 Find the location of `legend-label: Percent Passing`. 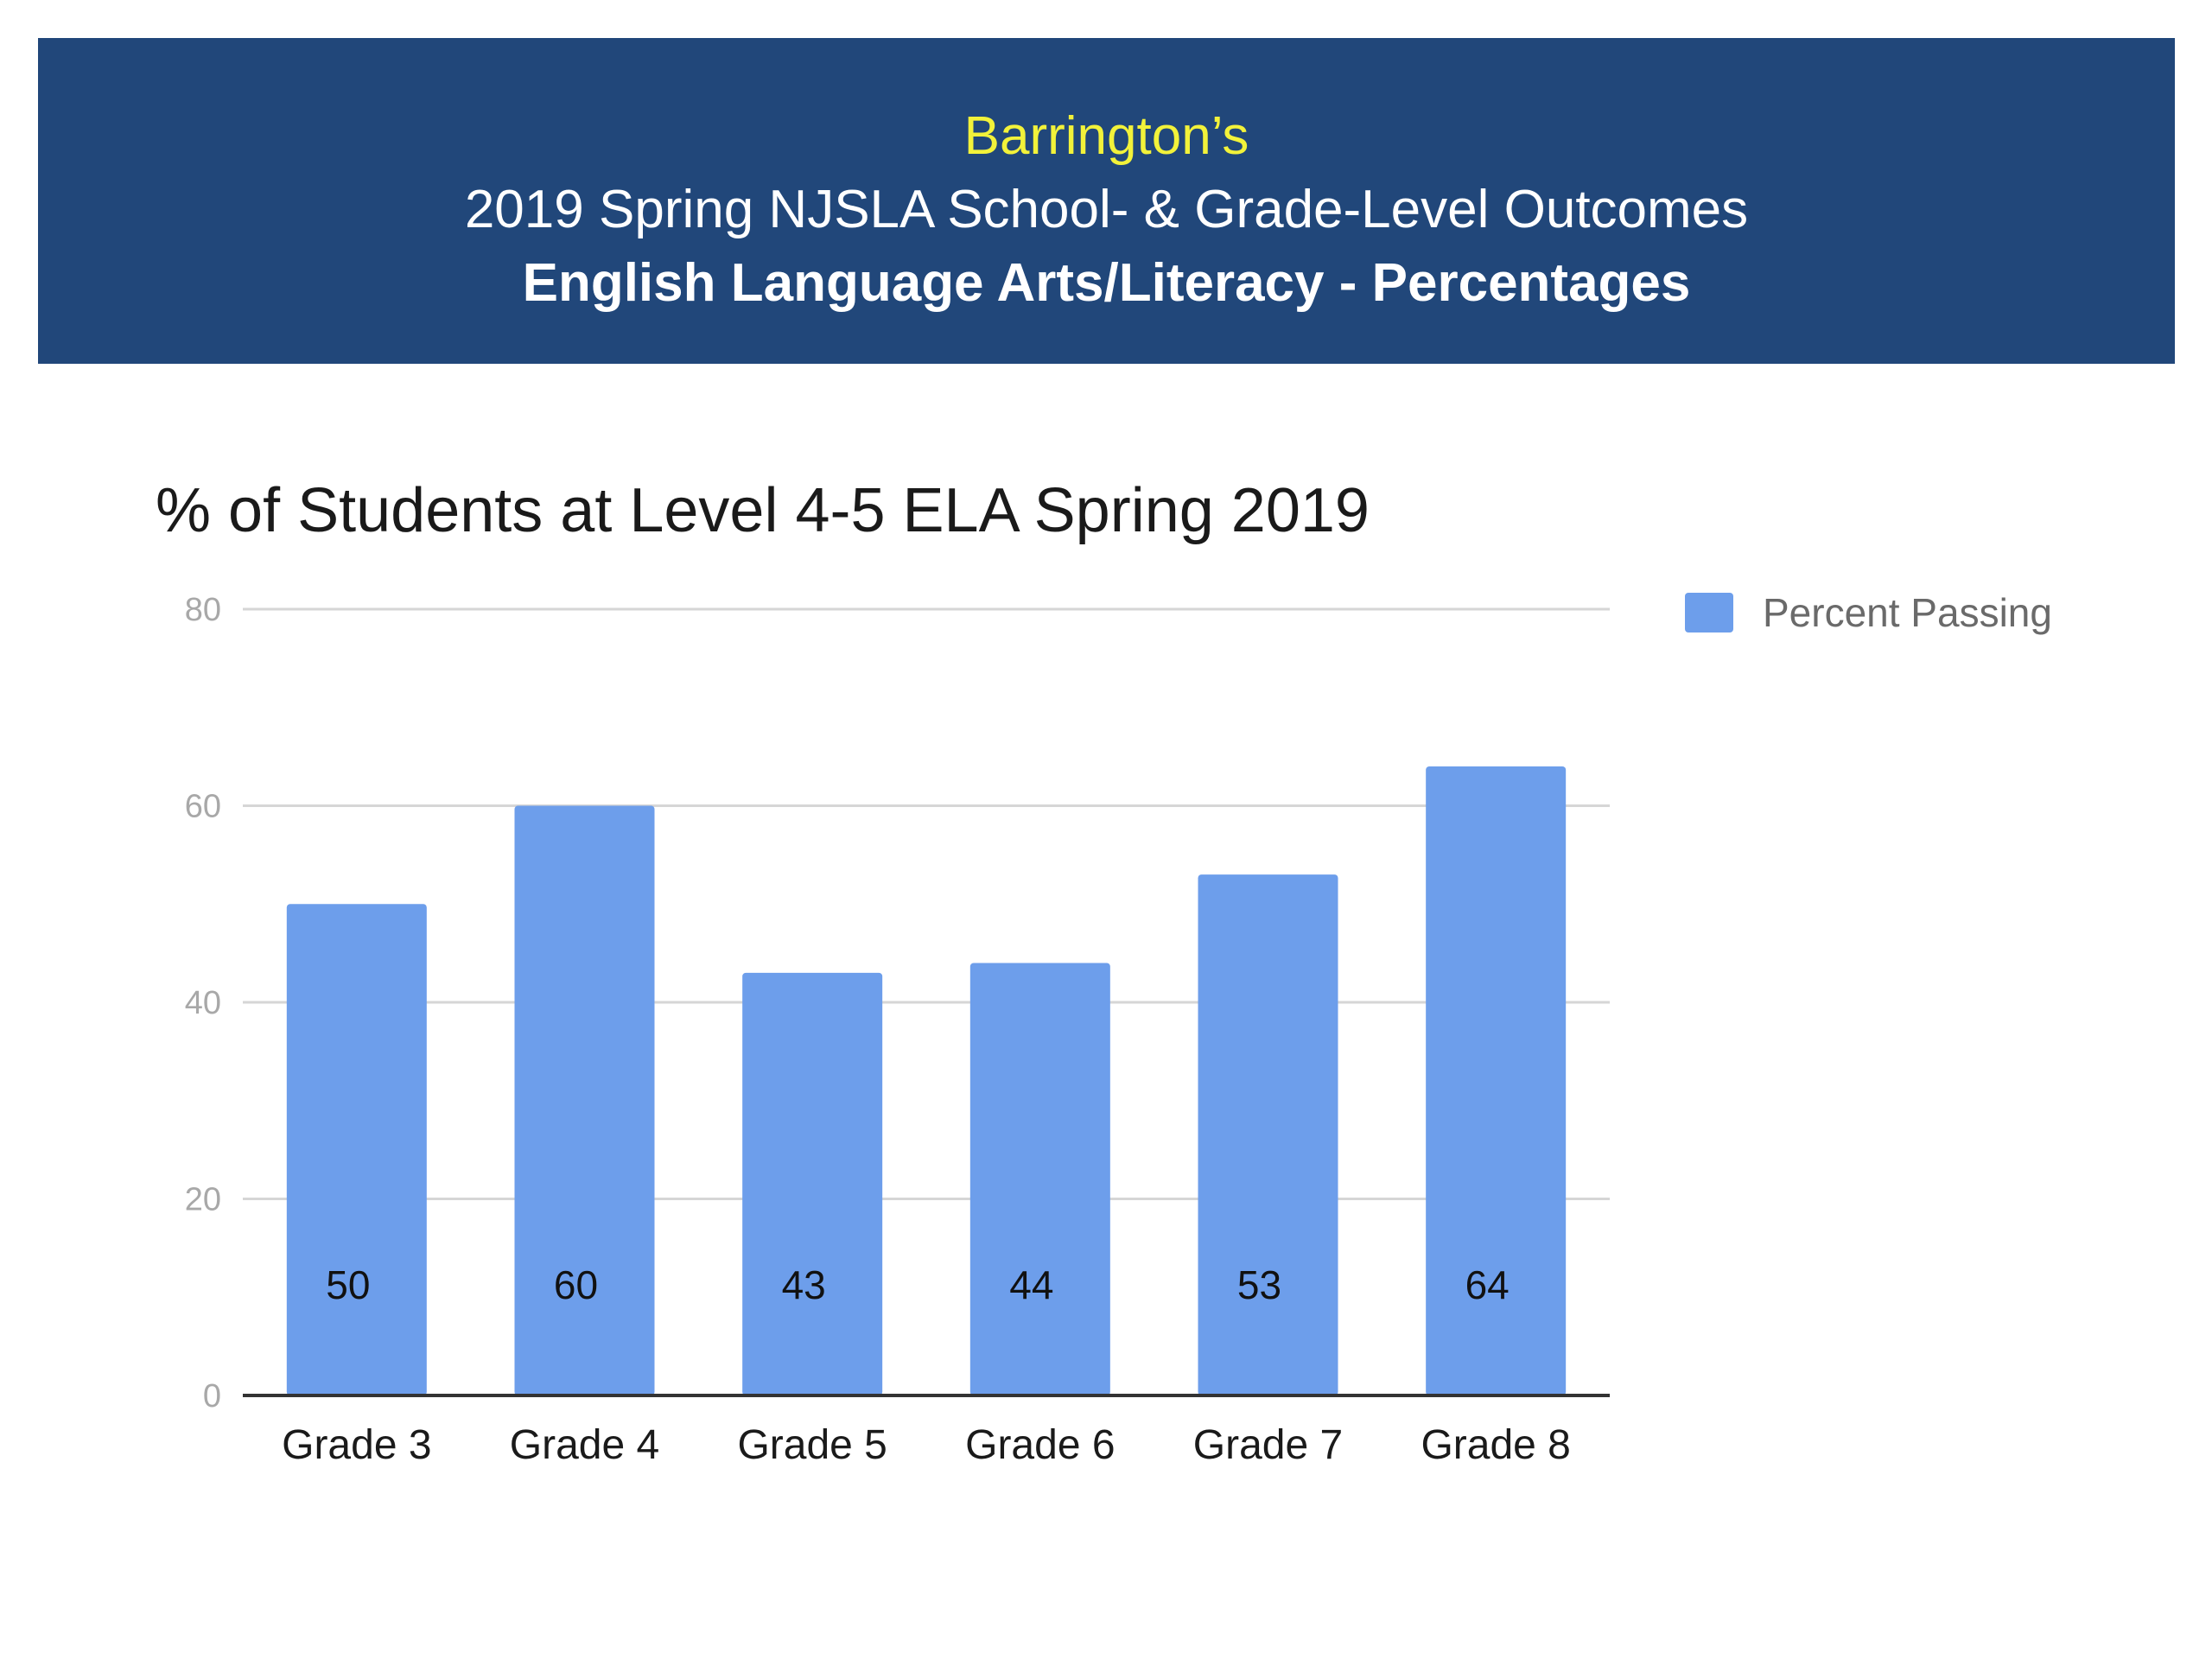

legend-label: Percent Passing is located at coordinates (1908, 612).